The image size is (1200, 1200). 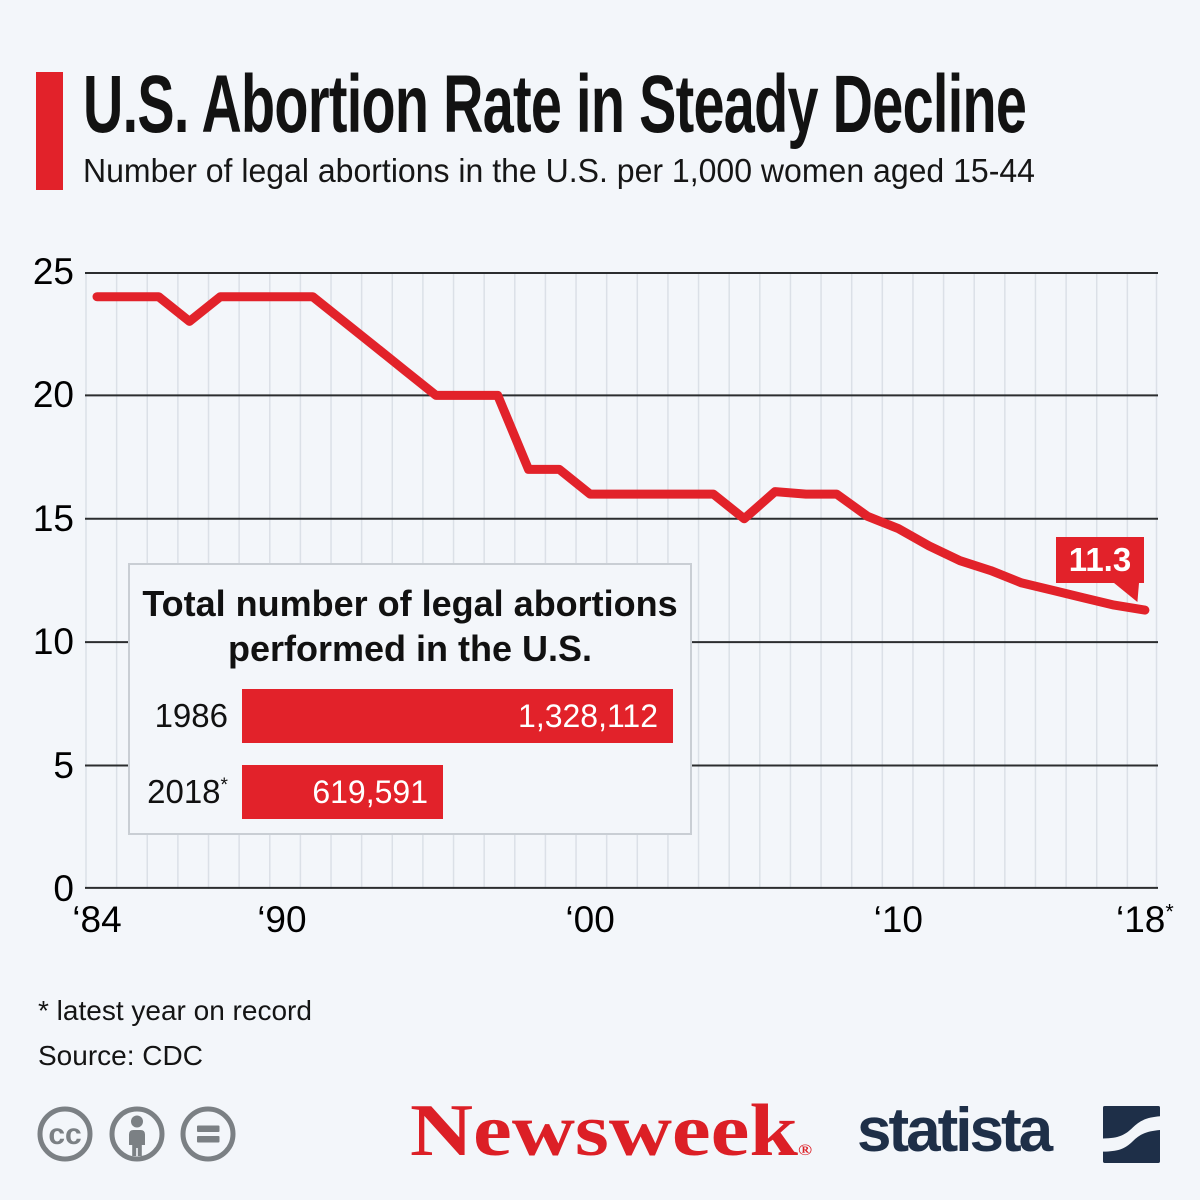 What do you see at coordinates (1145, 919) in the screenshot?
I see `x-tick-label: ‘18*` at bounding box center [1145, 919].